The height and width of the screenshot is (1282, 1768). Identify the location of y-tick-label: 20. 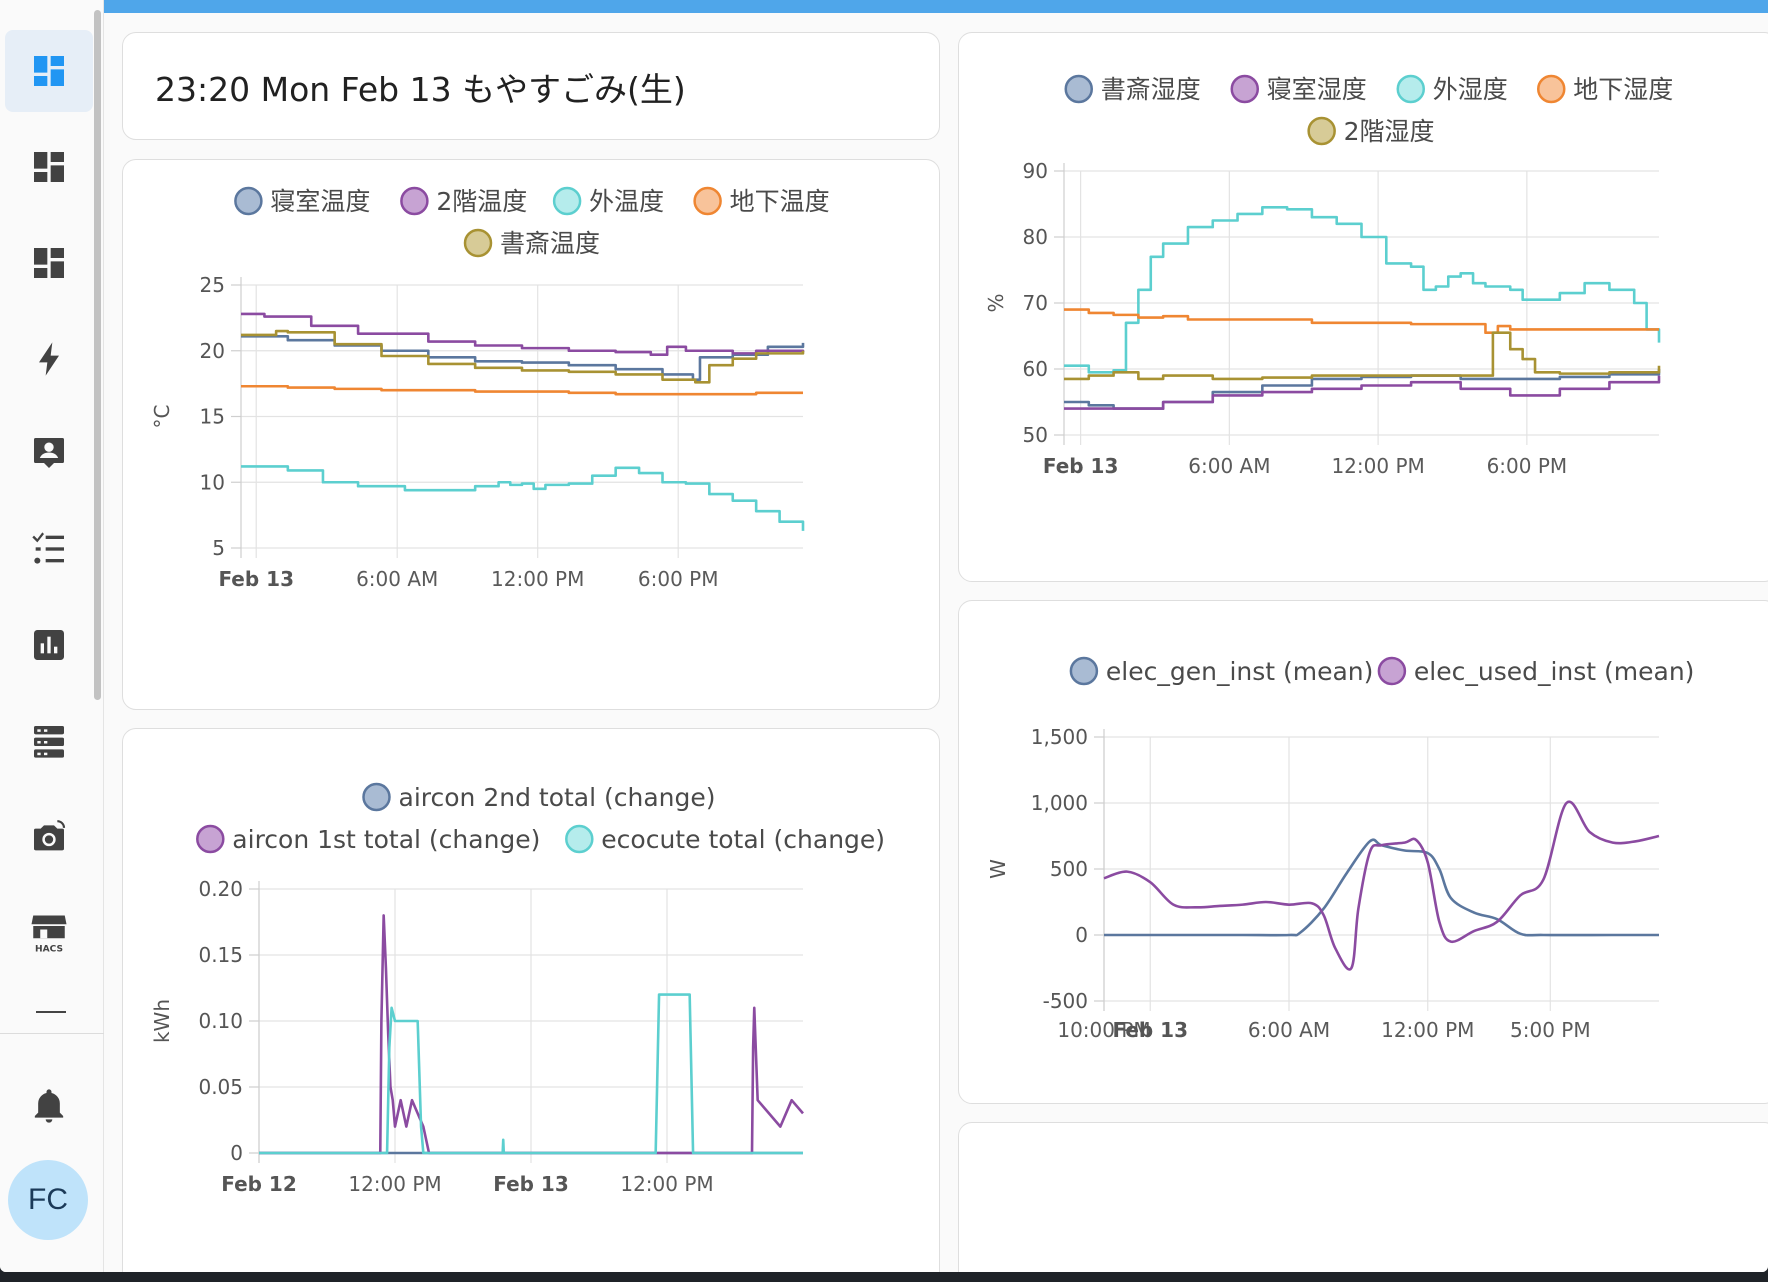
(212, 351).